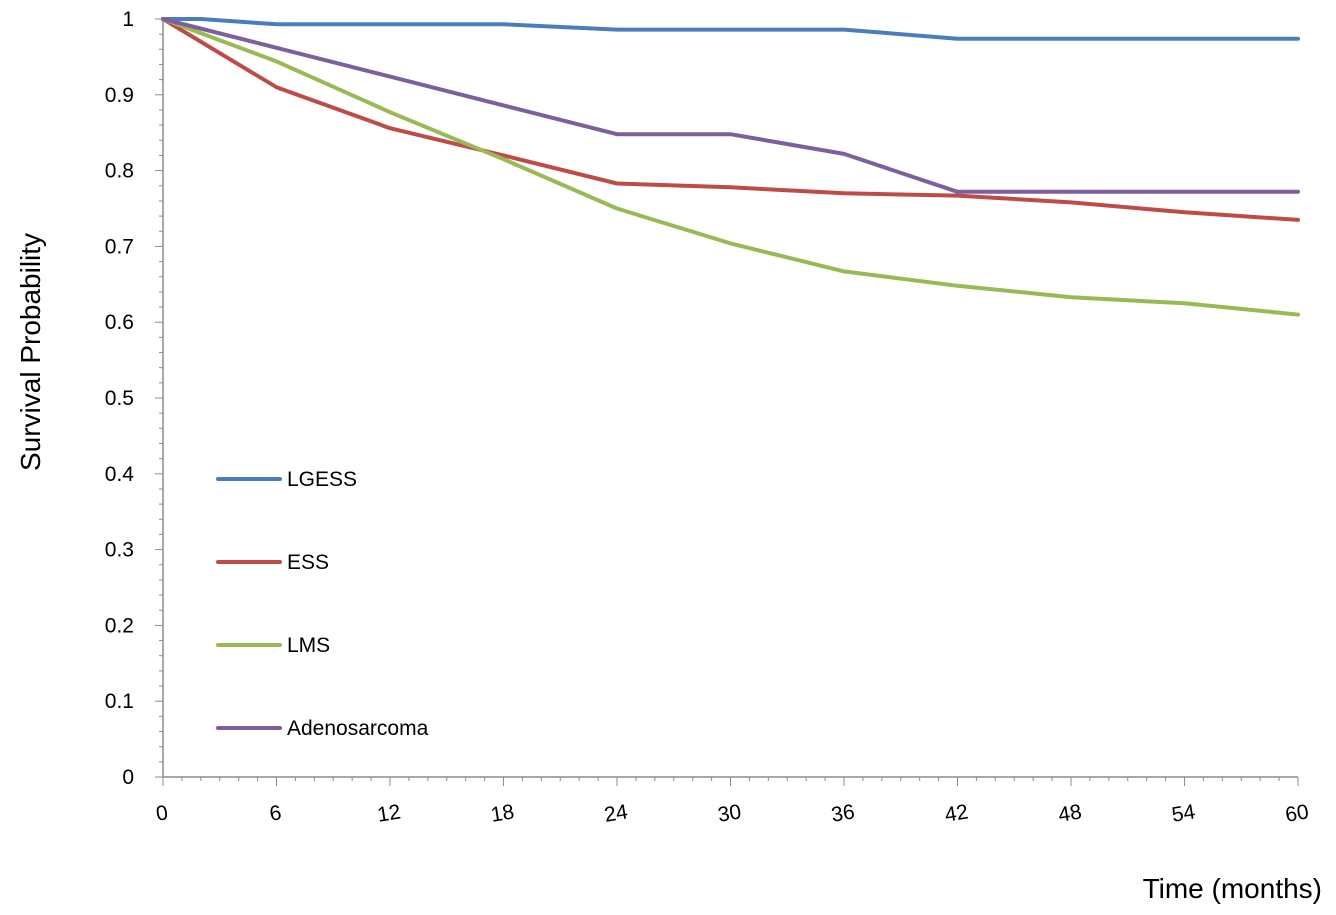  I want to click on y-tick-label: 0.8, so click(119, 171).